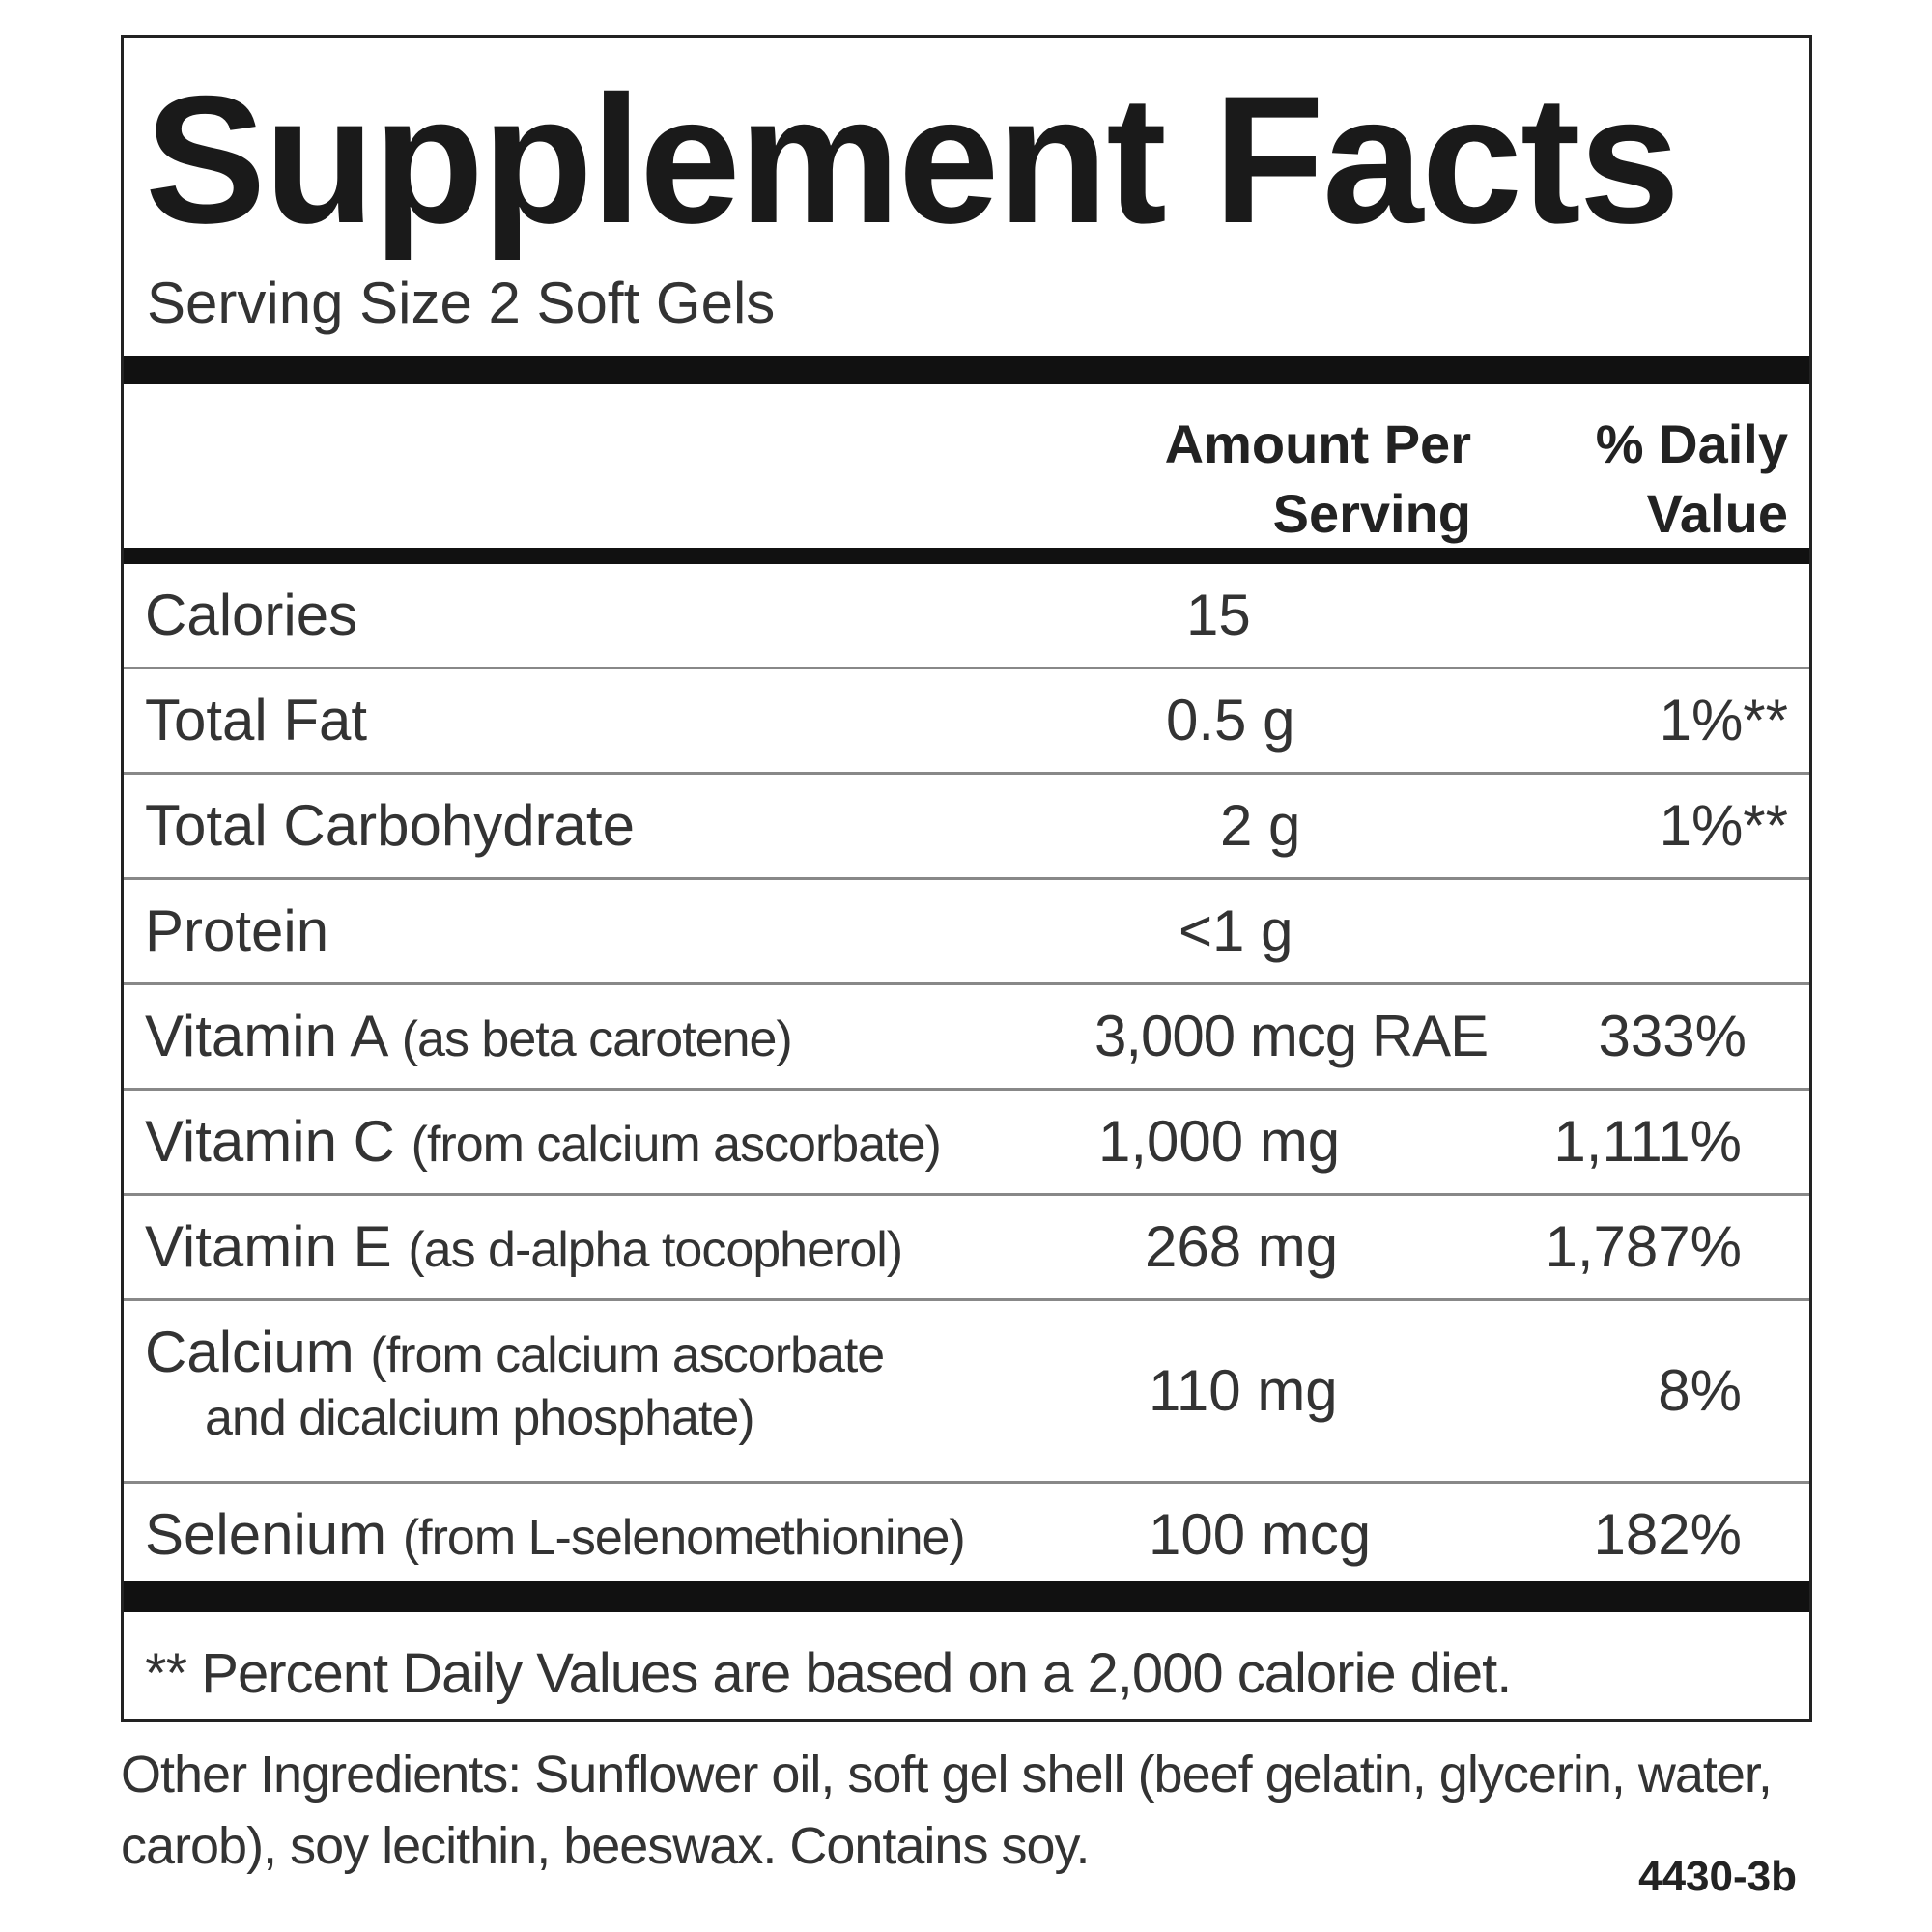 This screenshot has height=1932, width=1932. What do you see at coordinates (1291, 1036) in the screenshot?
I see `nutrient-amount: 3,000 mcg RAE` at bounding box center [1291, 1036].